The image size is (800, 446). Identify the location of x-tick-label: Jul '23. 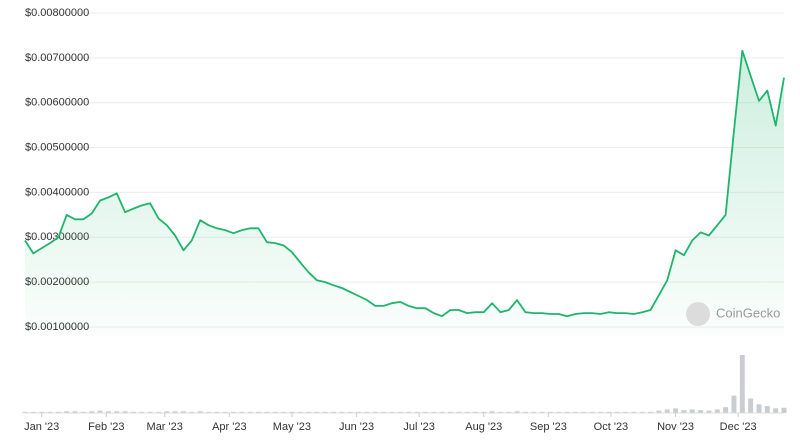
(418, 427).